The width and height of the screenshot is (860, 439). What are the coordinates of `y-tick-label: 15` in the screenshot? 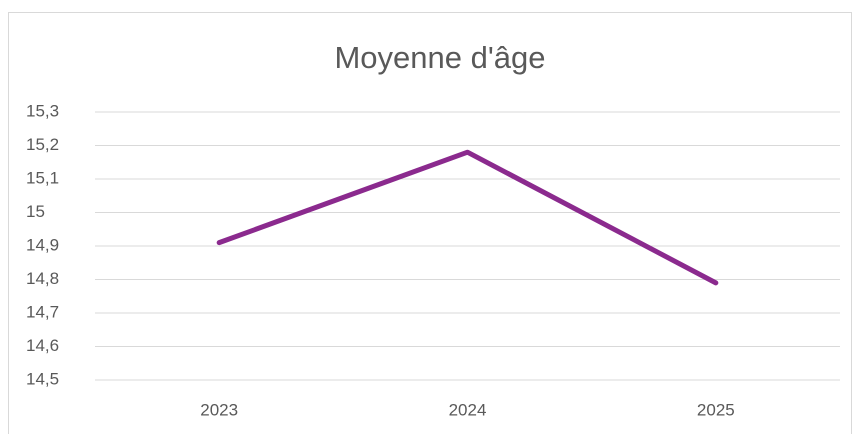 It's located at (35, 211).